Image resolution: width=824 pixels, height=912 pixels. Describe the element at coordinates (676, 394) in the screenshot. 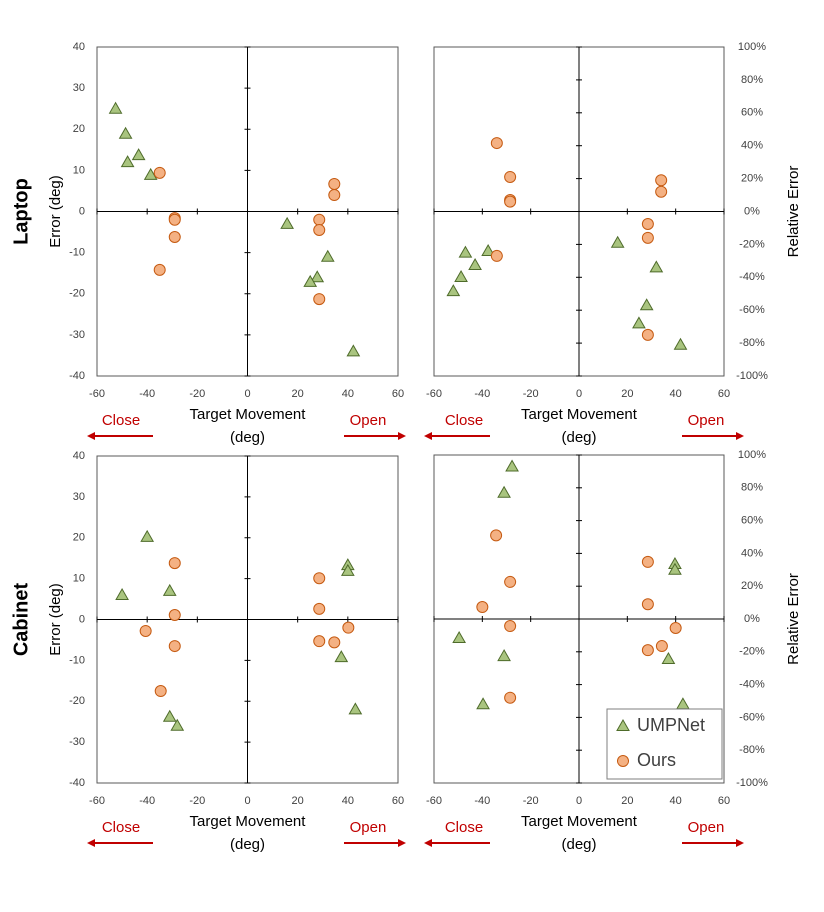

I see `x-tick-label: 40` at that location.